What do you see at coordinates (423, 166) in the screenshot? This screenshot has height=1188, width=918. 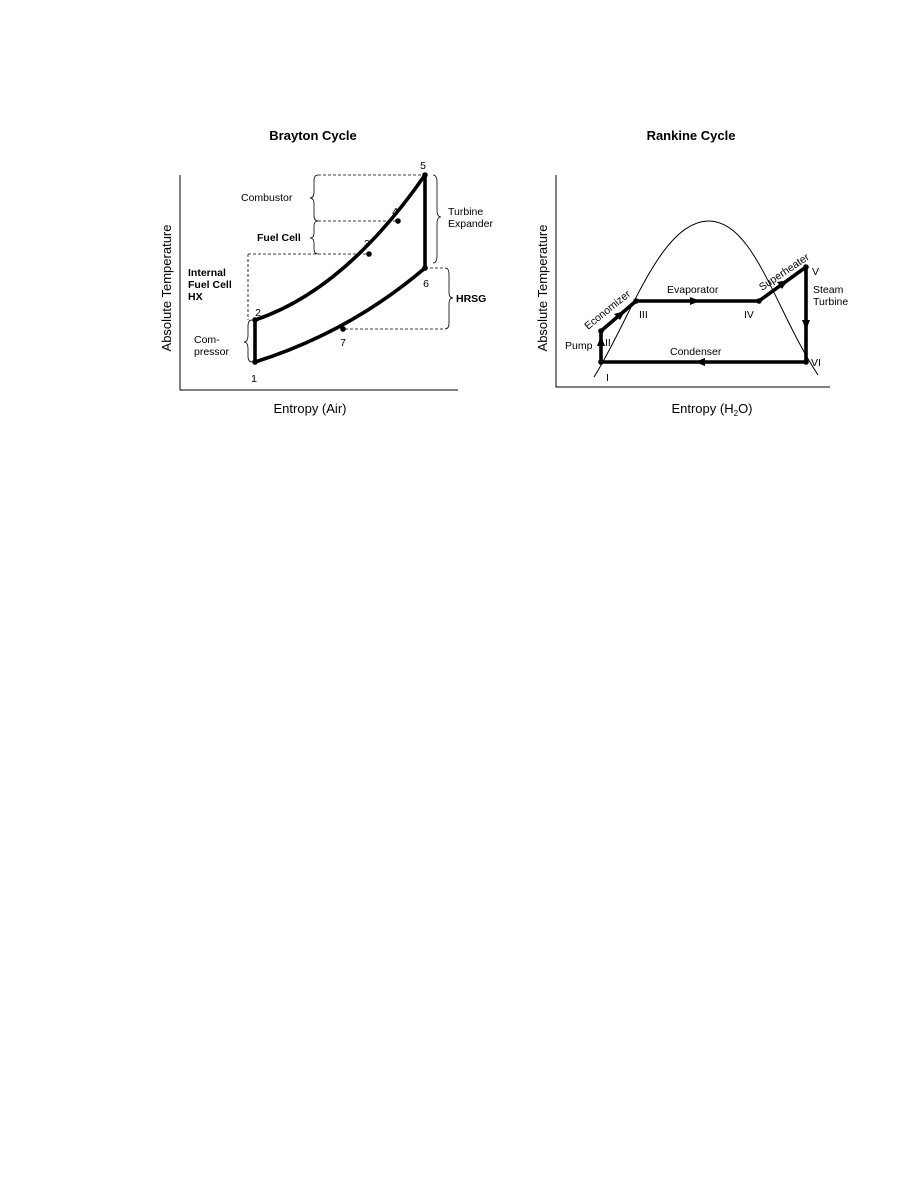 I see `point-5-label: 5` at bounding box center [423, 166].